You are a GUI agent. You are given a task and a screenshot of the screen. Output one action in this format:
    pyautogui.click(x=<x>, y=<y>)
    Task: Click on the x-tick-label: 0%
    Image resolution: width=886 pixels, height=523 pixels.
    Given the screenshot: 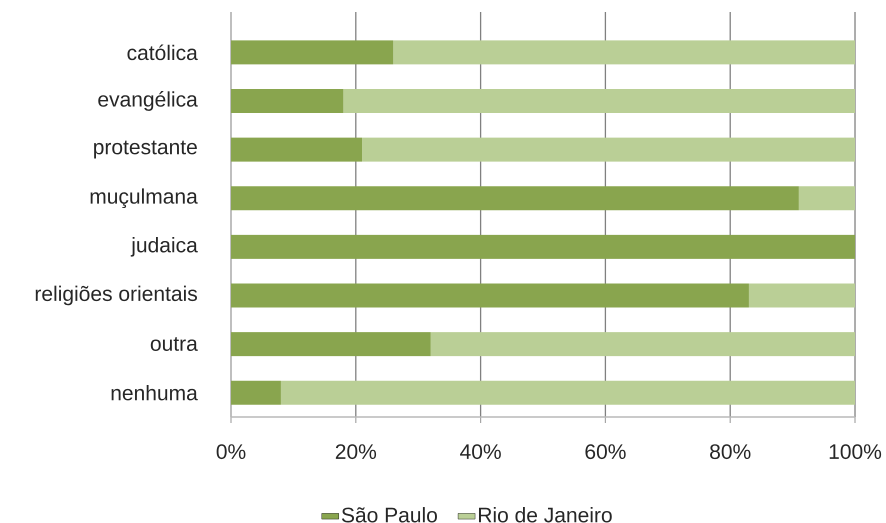 What is the action you would take?
    pyautogui.click(x=231, y=452)
    